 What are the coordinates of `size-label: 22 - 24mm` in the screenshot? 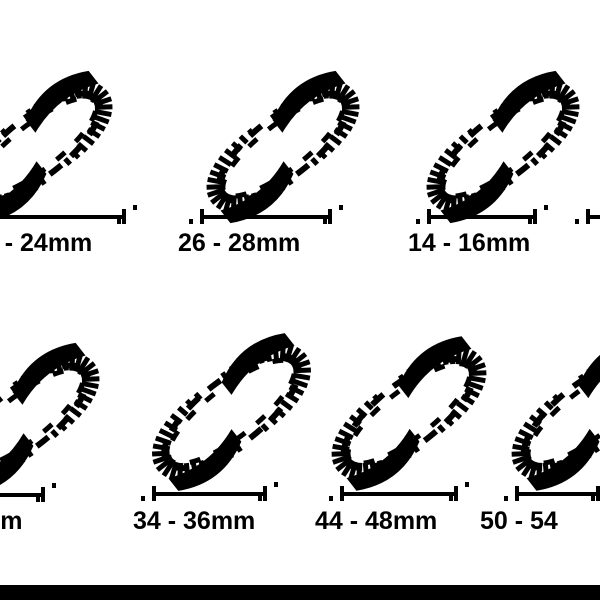 It's located at (46, 243).